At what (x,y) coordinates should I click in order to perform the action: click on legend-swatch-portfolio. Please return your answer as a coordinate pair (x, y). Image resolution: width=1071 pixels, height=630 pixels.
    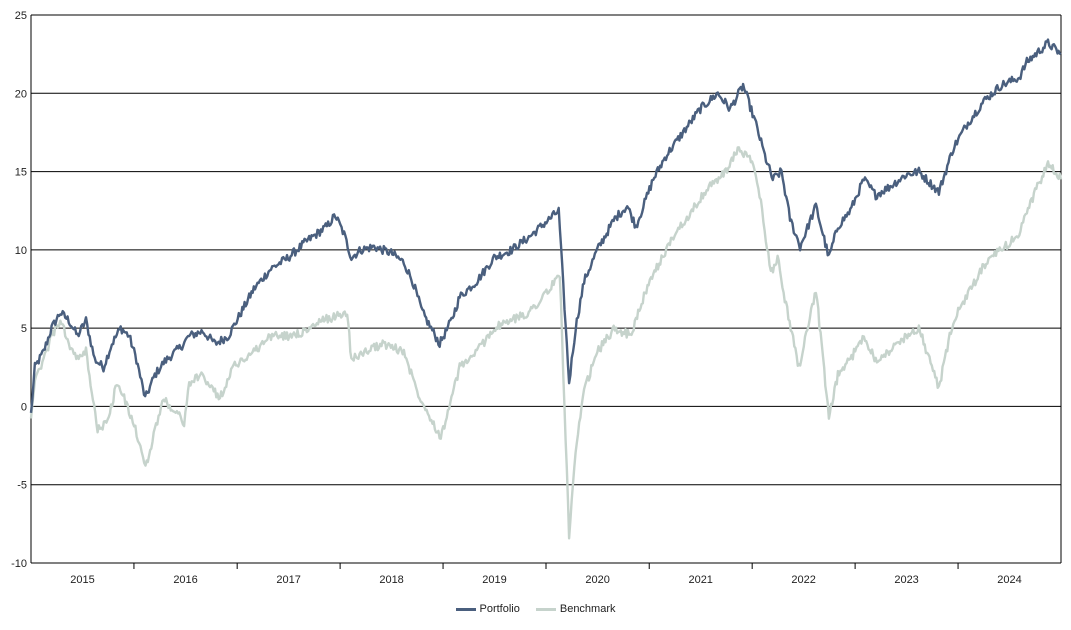
    Looking at the image, I should click on (465, 609).